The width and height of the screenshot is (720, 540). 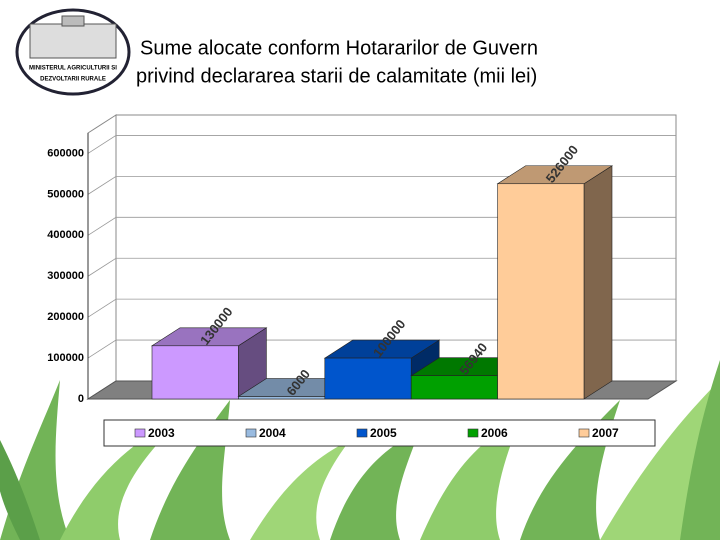 What do you see at coordinates (65, 235) in the screenshot?
I see `y-tick-label: 400000` at bounding box center [65, 235].